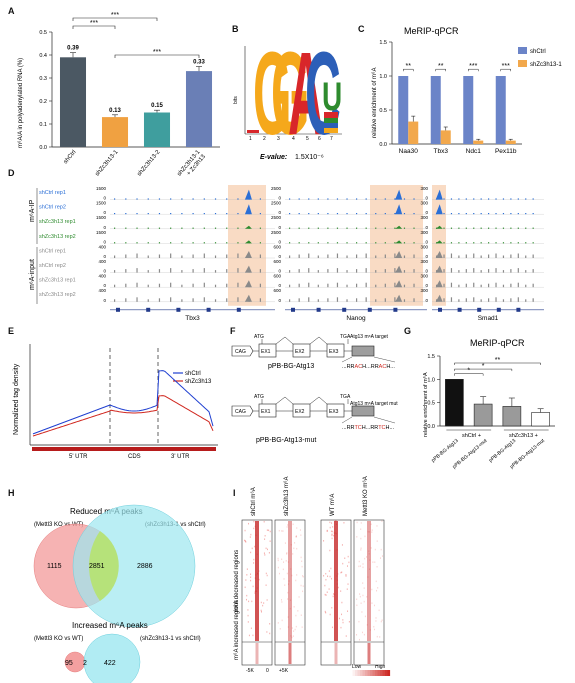 The image size is (575, 683). I want to click on c2-target: Atg13 m⁶A target mut, so click(374, 404).